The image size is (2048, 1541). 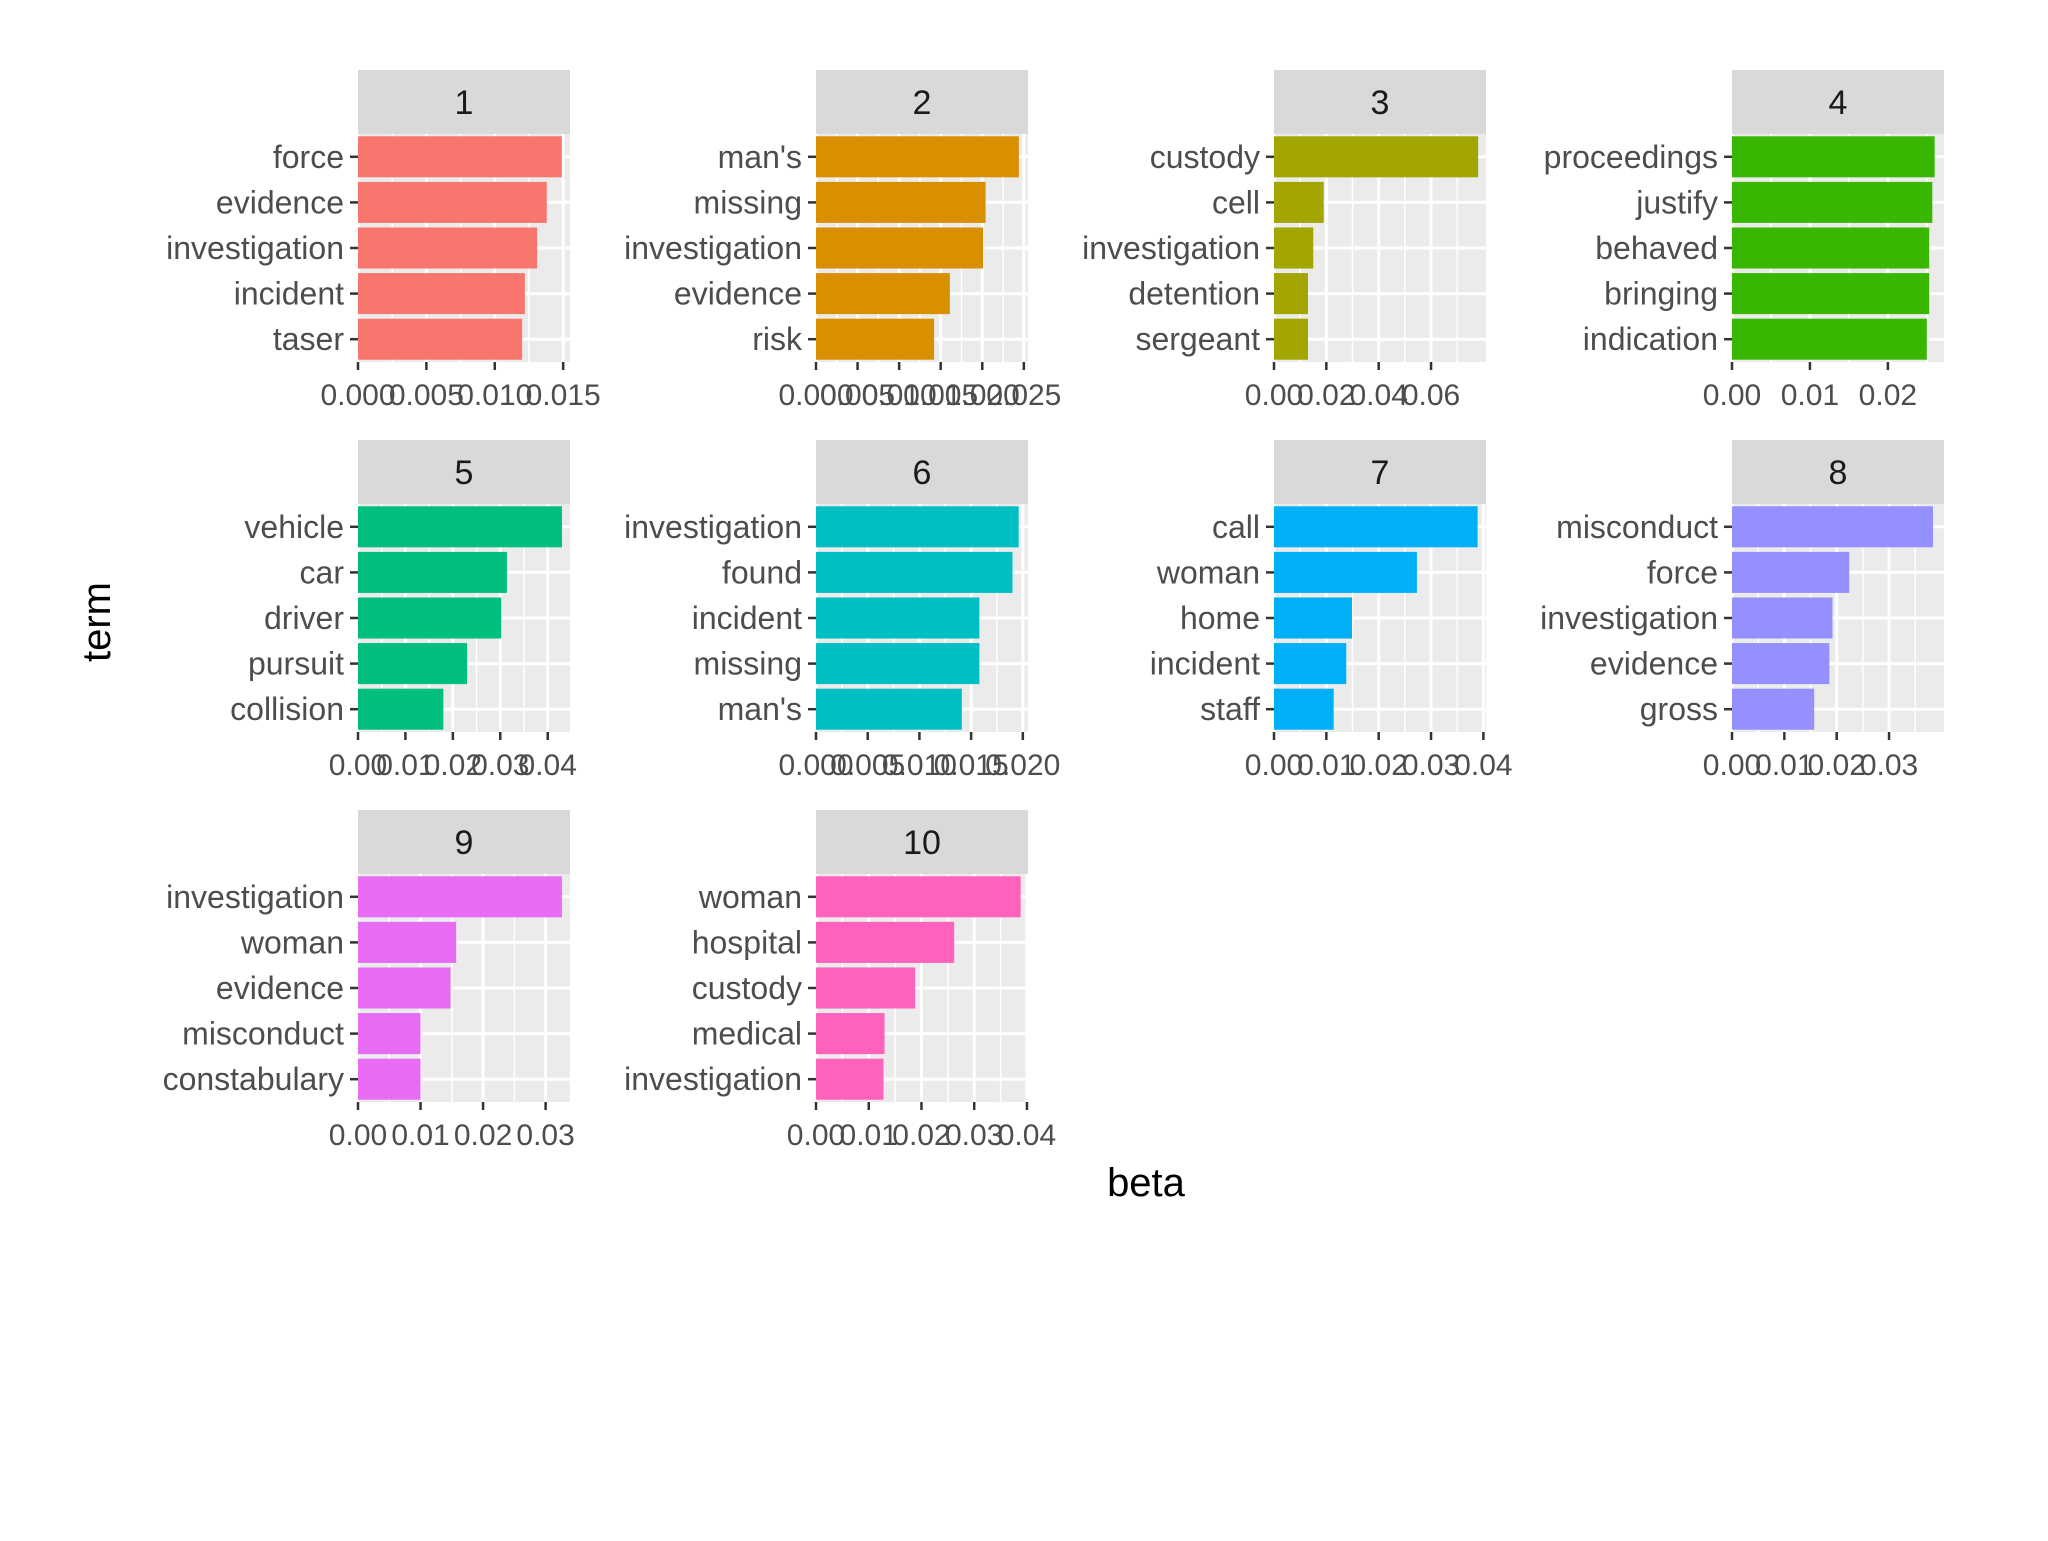 What do you see at coordinates (308, 157) in the screenshot?
I see `y-tick-label: force` at bounding box center [308, 157].